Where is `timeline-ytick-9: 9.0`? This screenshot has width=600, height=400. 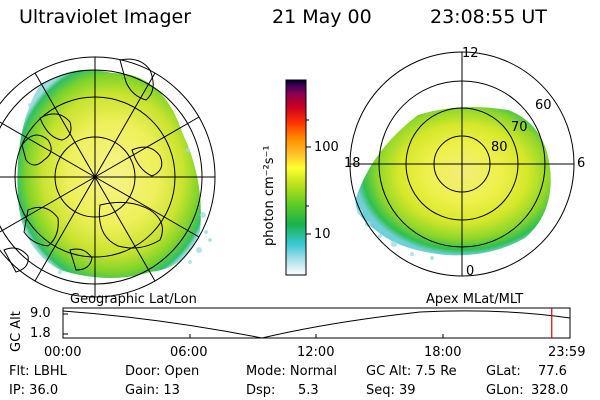 timeline-ytick-9: 9.0 is located at coordinates (40, 313).